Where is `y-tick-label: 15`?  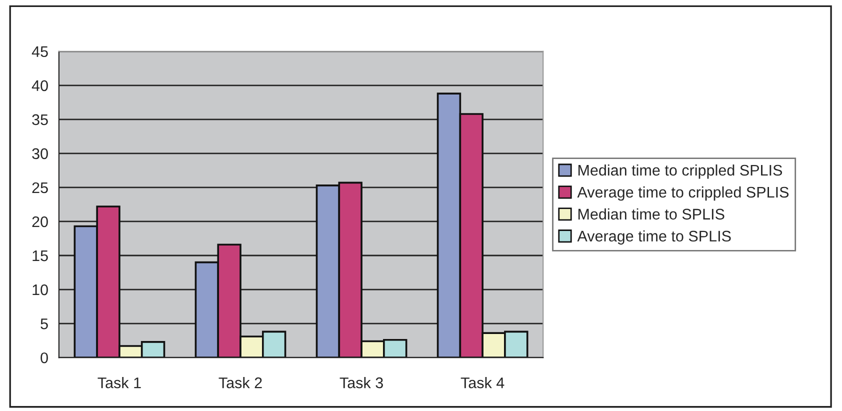 y-tick-label: 15 is located at coordinates (40, 256).